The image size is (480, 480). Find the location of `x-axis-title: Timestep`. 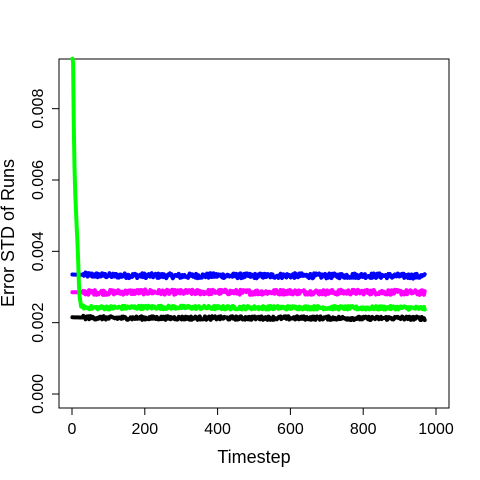

x-axis-title: Timestep is located at coordinates (253, 457).